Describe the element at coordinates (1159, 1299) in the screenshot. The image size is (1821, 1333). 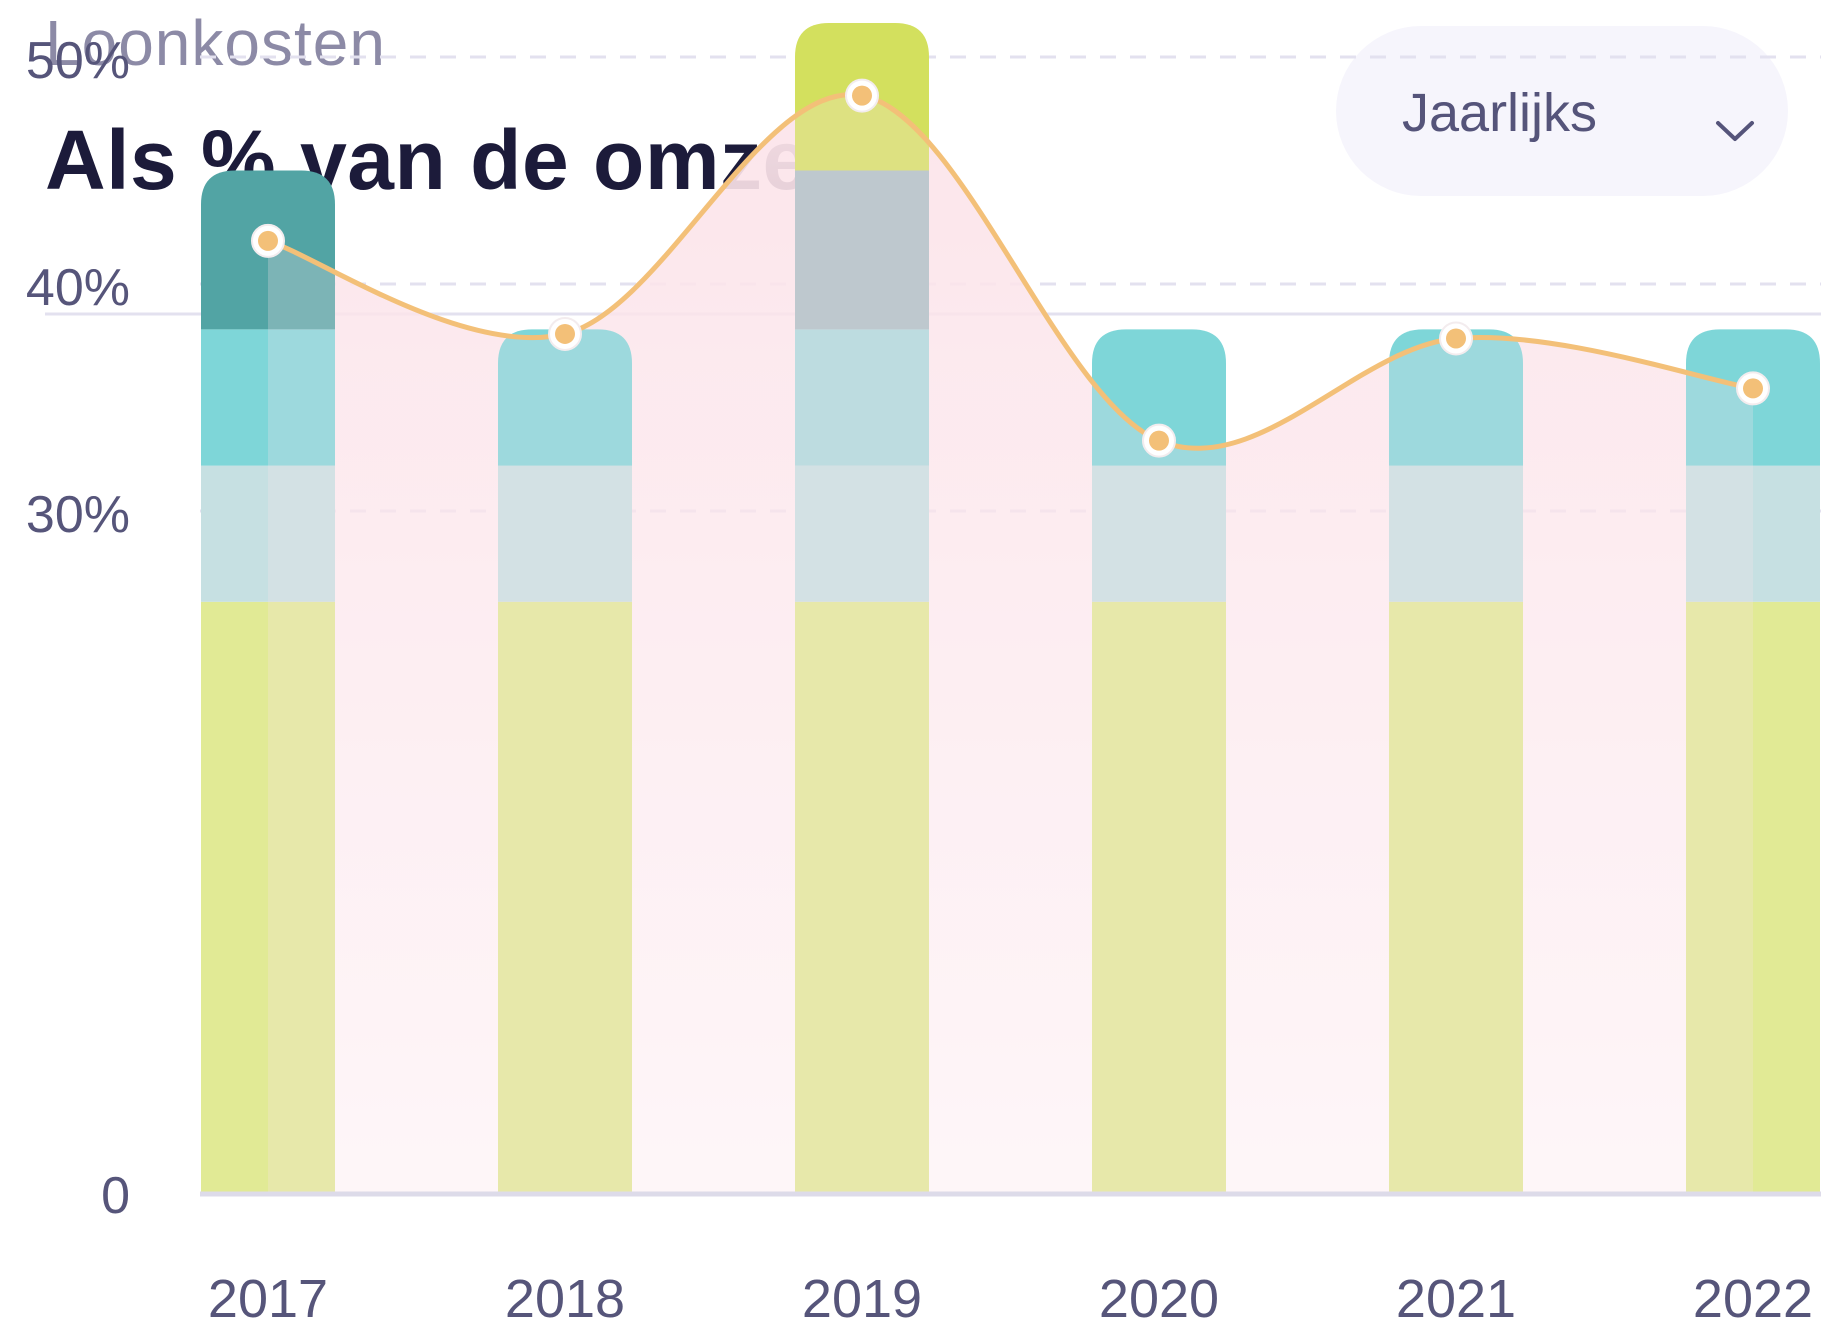
I see `x-tick-label: 2020` at that location.